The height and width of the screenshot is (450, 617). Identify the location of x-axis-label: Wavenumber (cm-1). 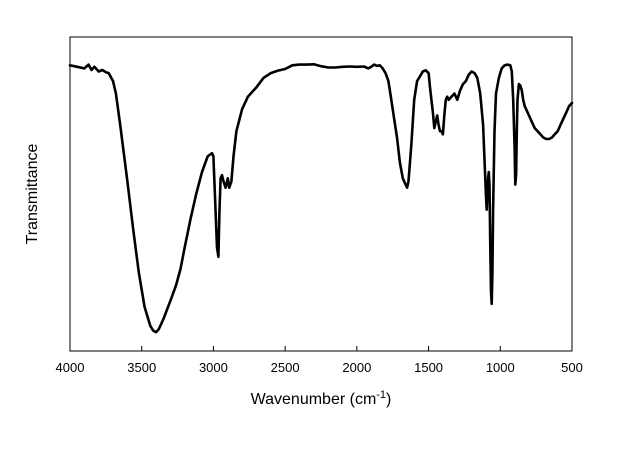
(321, 398).